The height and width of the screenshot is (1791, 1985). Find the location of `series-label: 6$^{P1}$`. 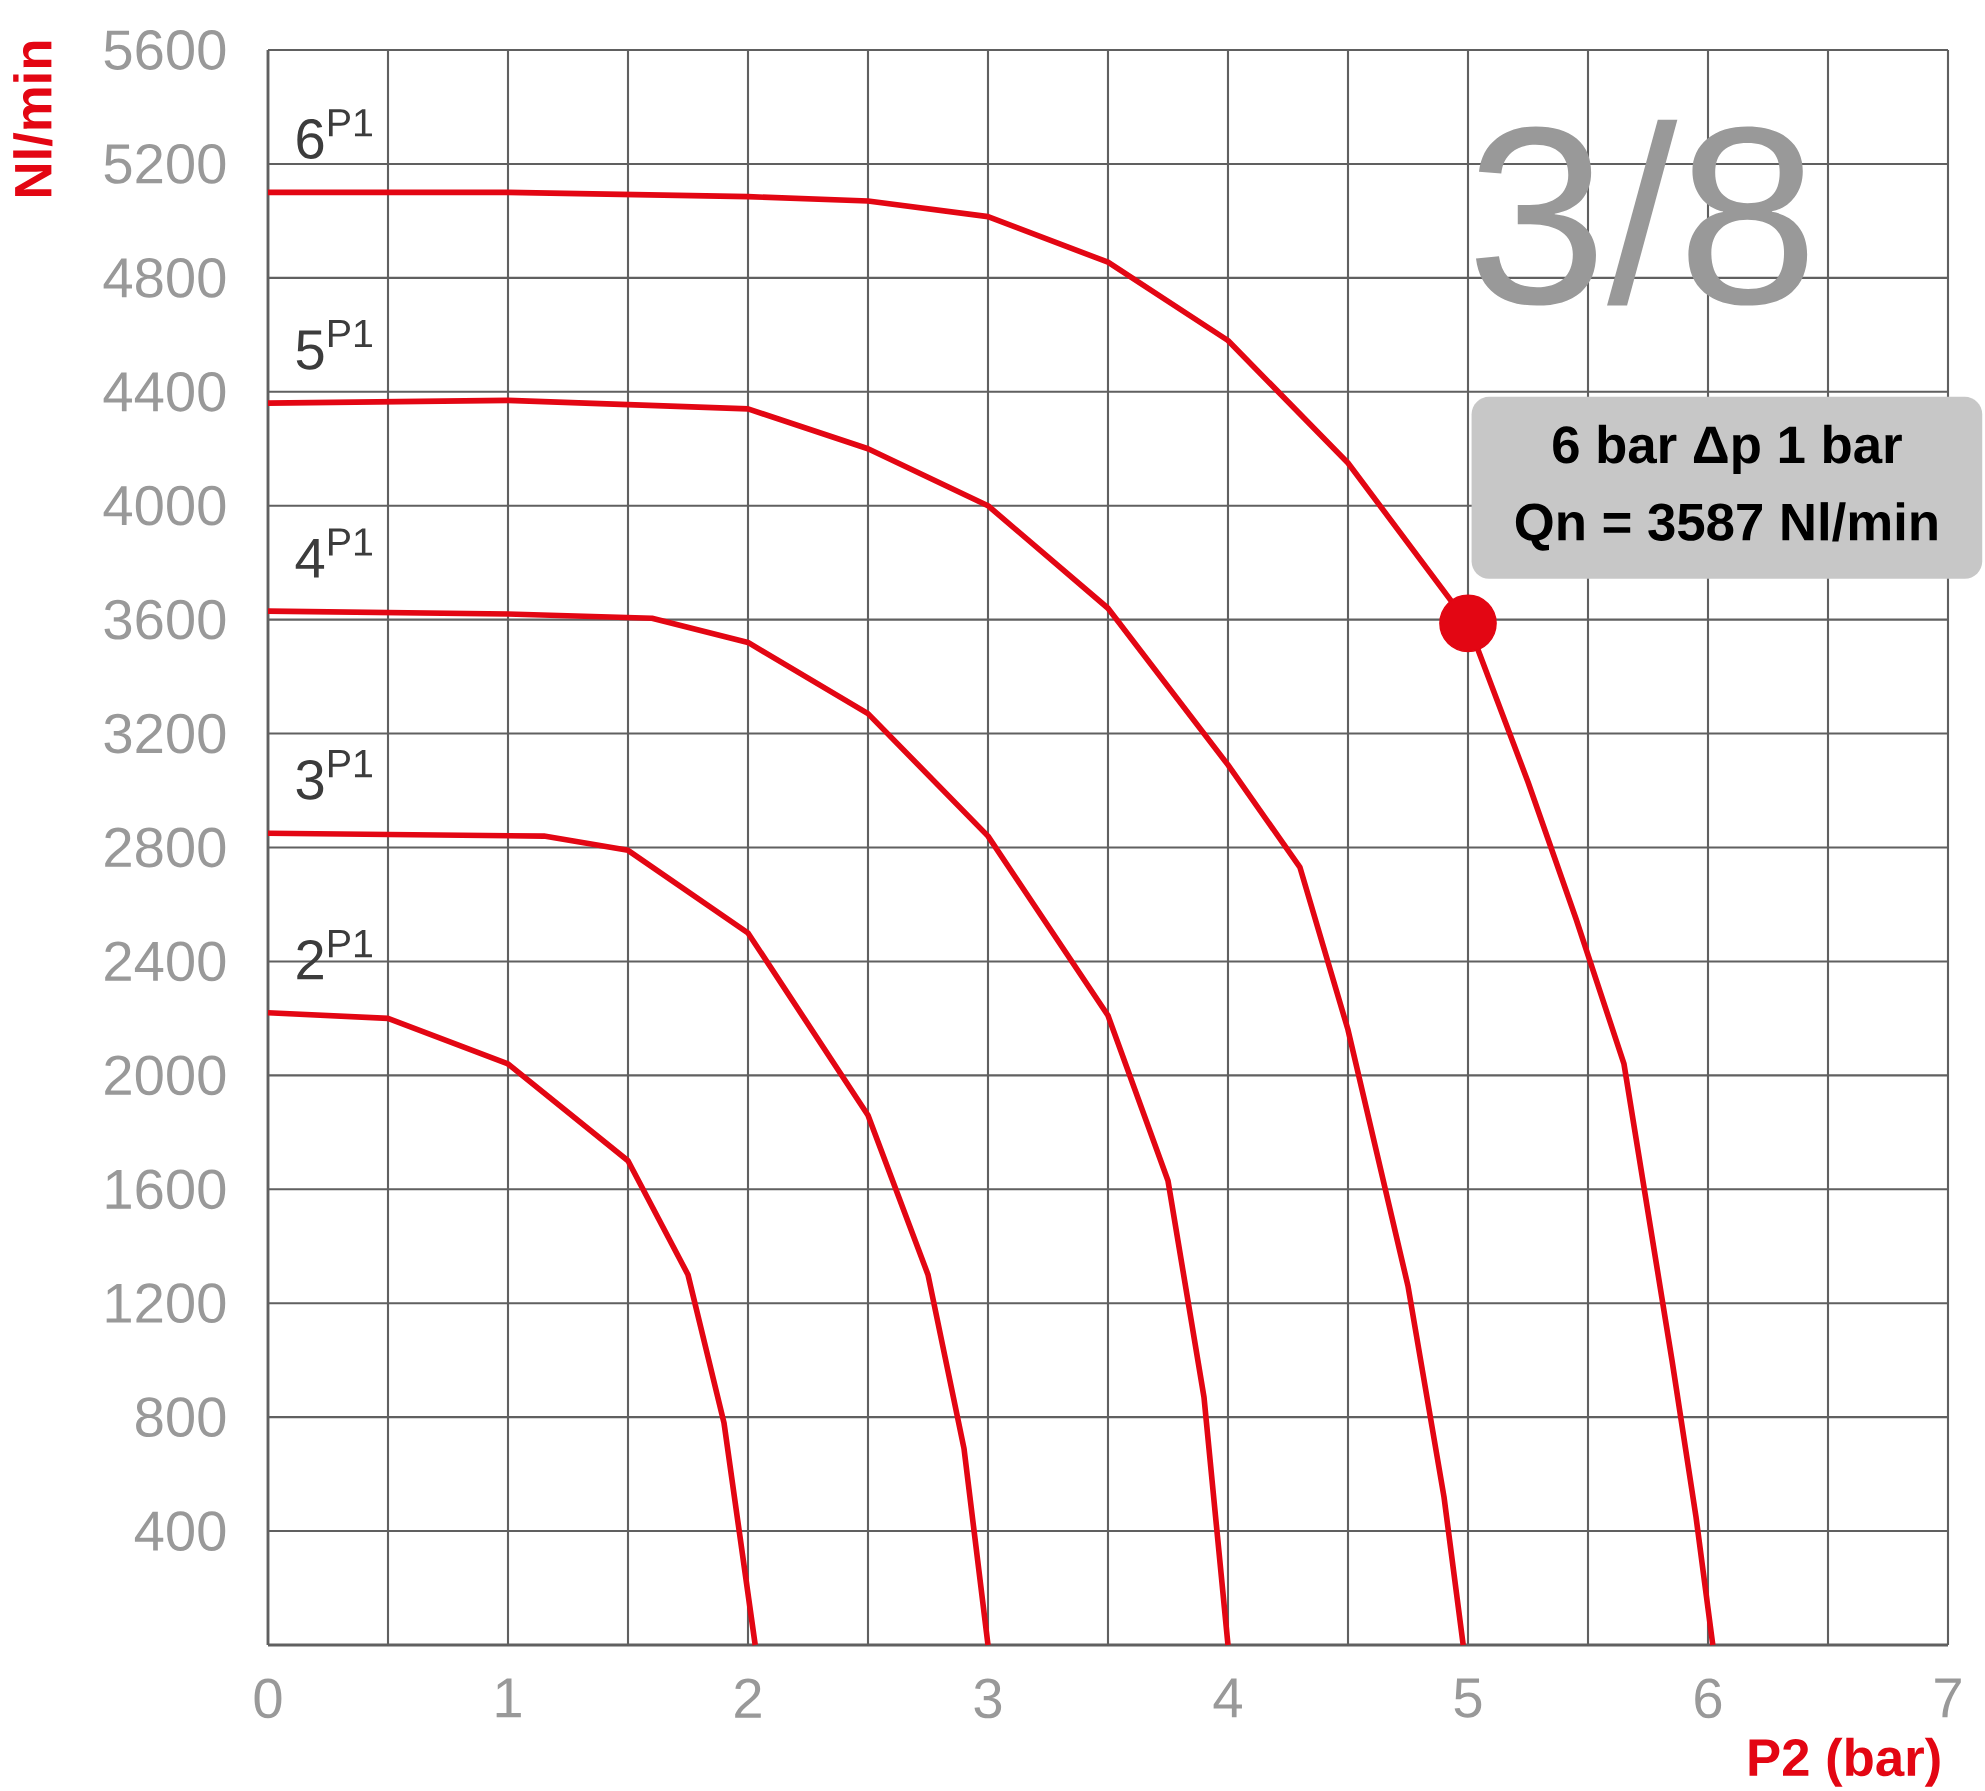

series-label: 6$^{P1}$ is located at coordinates (334, 134).